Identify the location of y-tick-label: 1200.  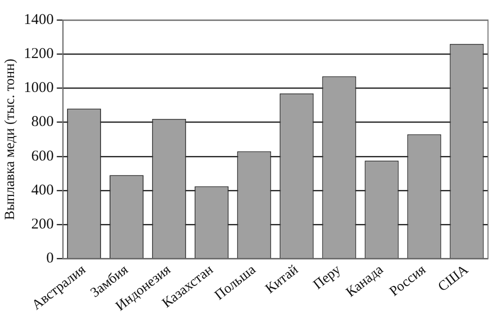
(39, 54).